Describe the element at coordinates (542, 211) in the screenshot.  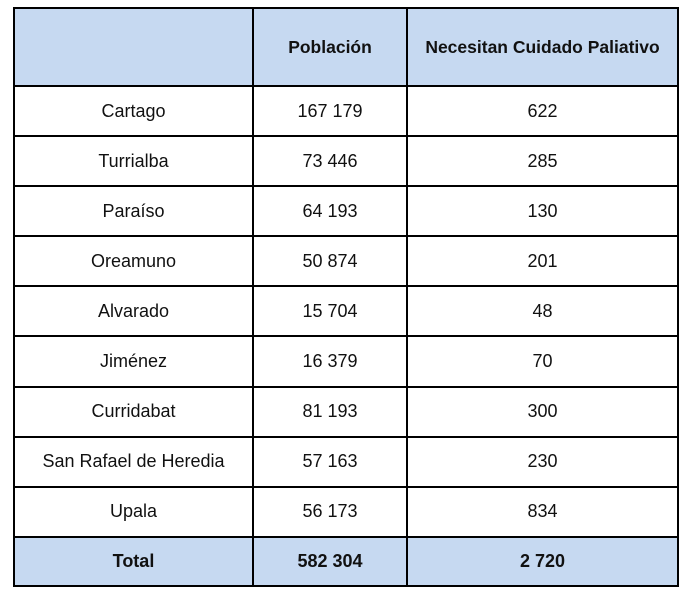
I see `paliativo-cell: 130` at that location.